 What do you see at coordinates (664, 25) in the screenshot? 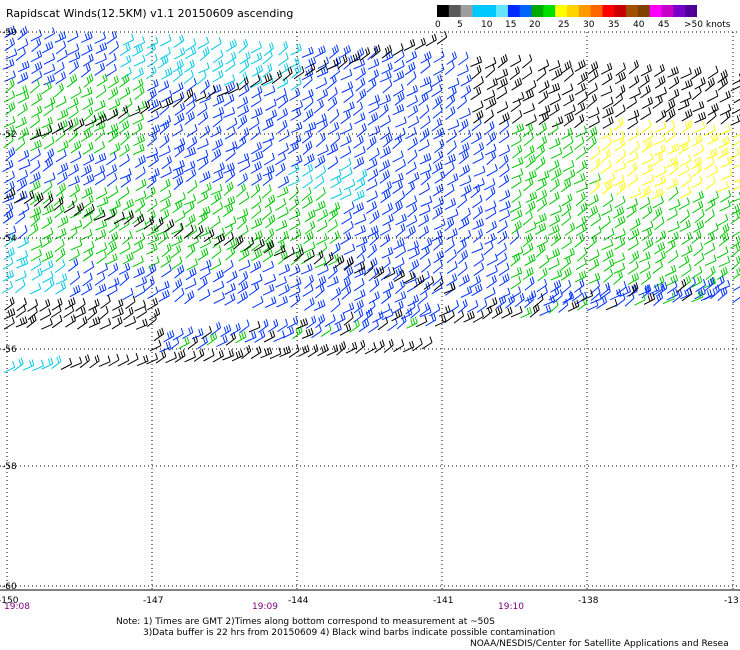
I see `colorbar-label: 45` at bounding box center [664, 25].